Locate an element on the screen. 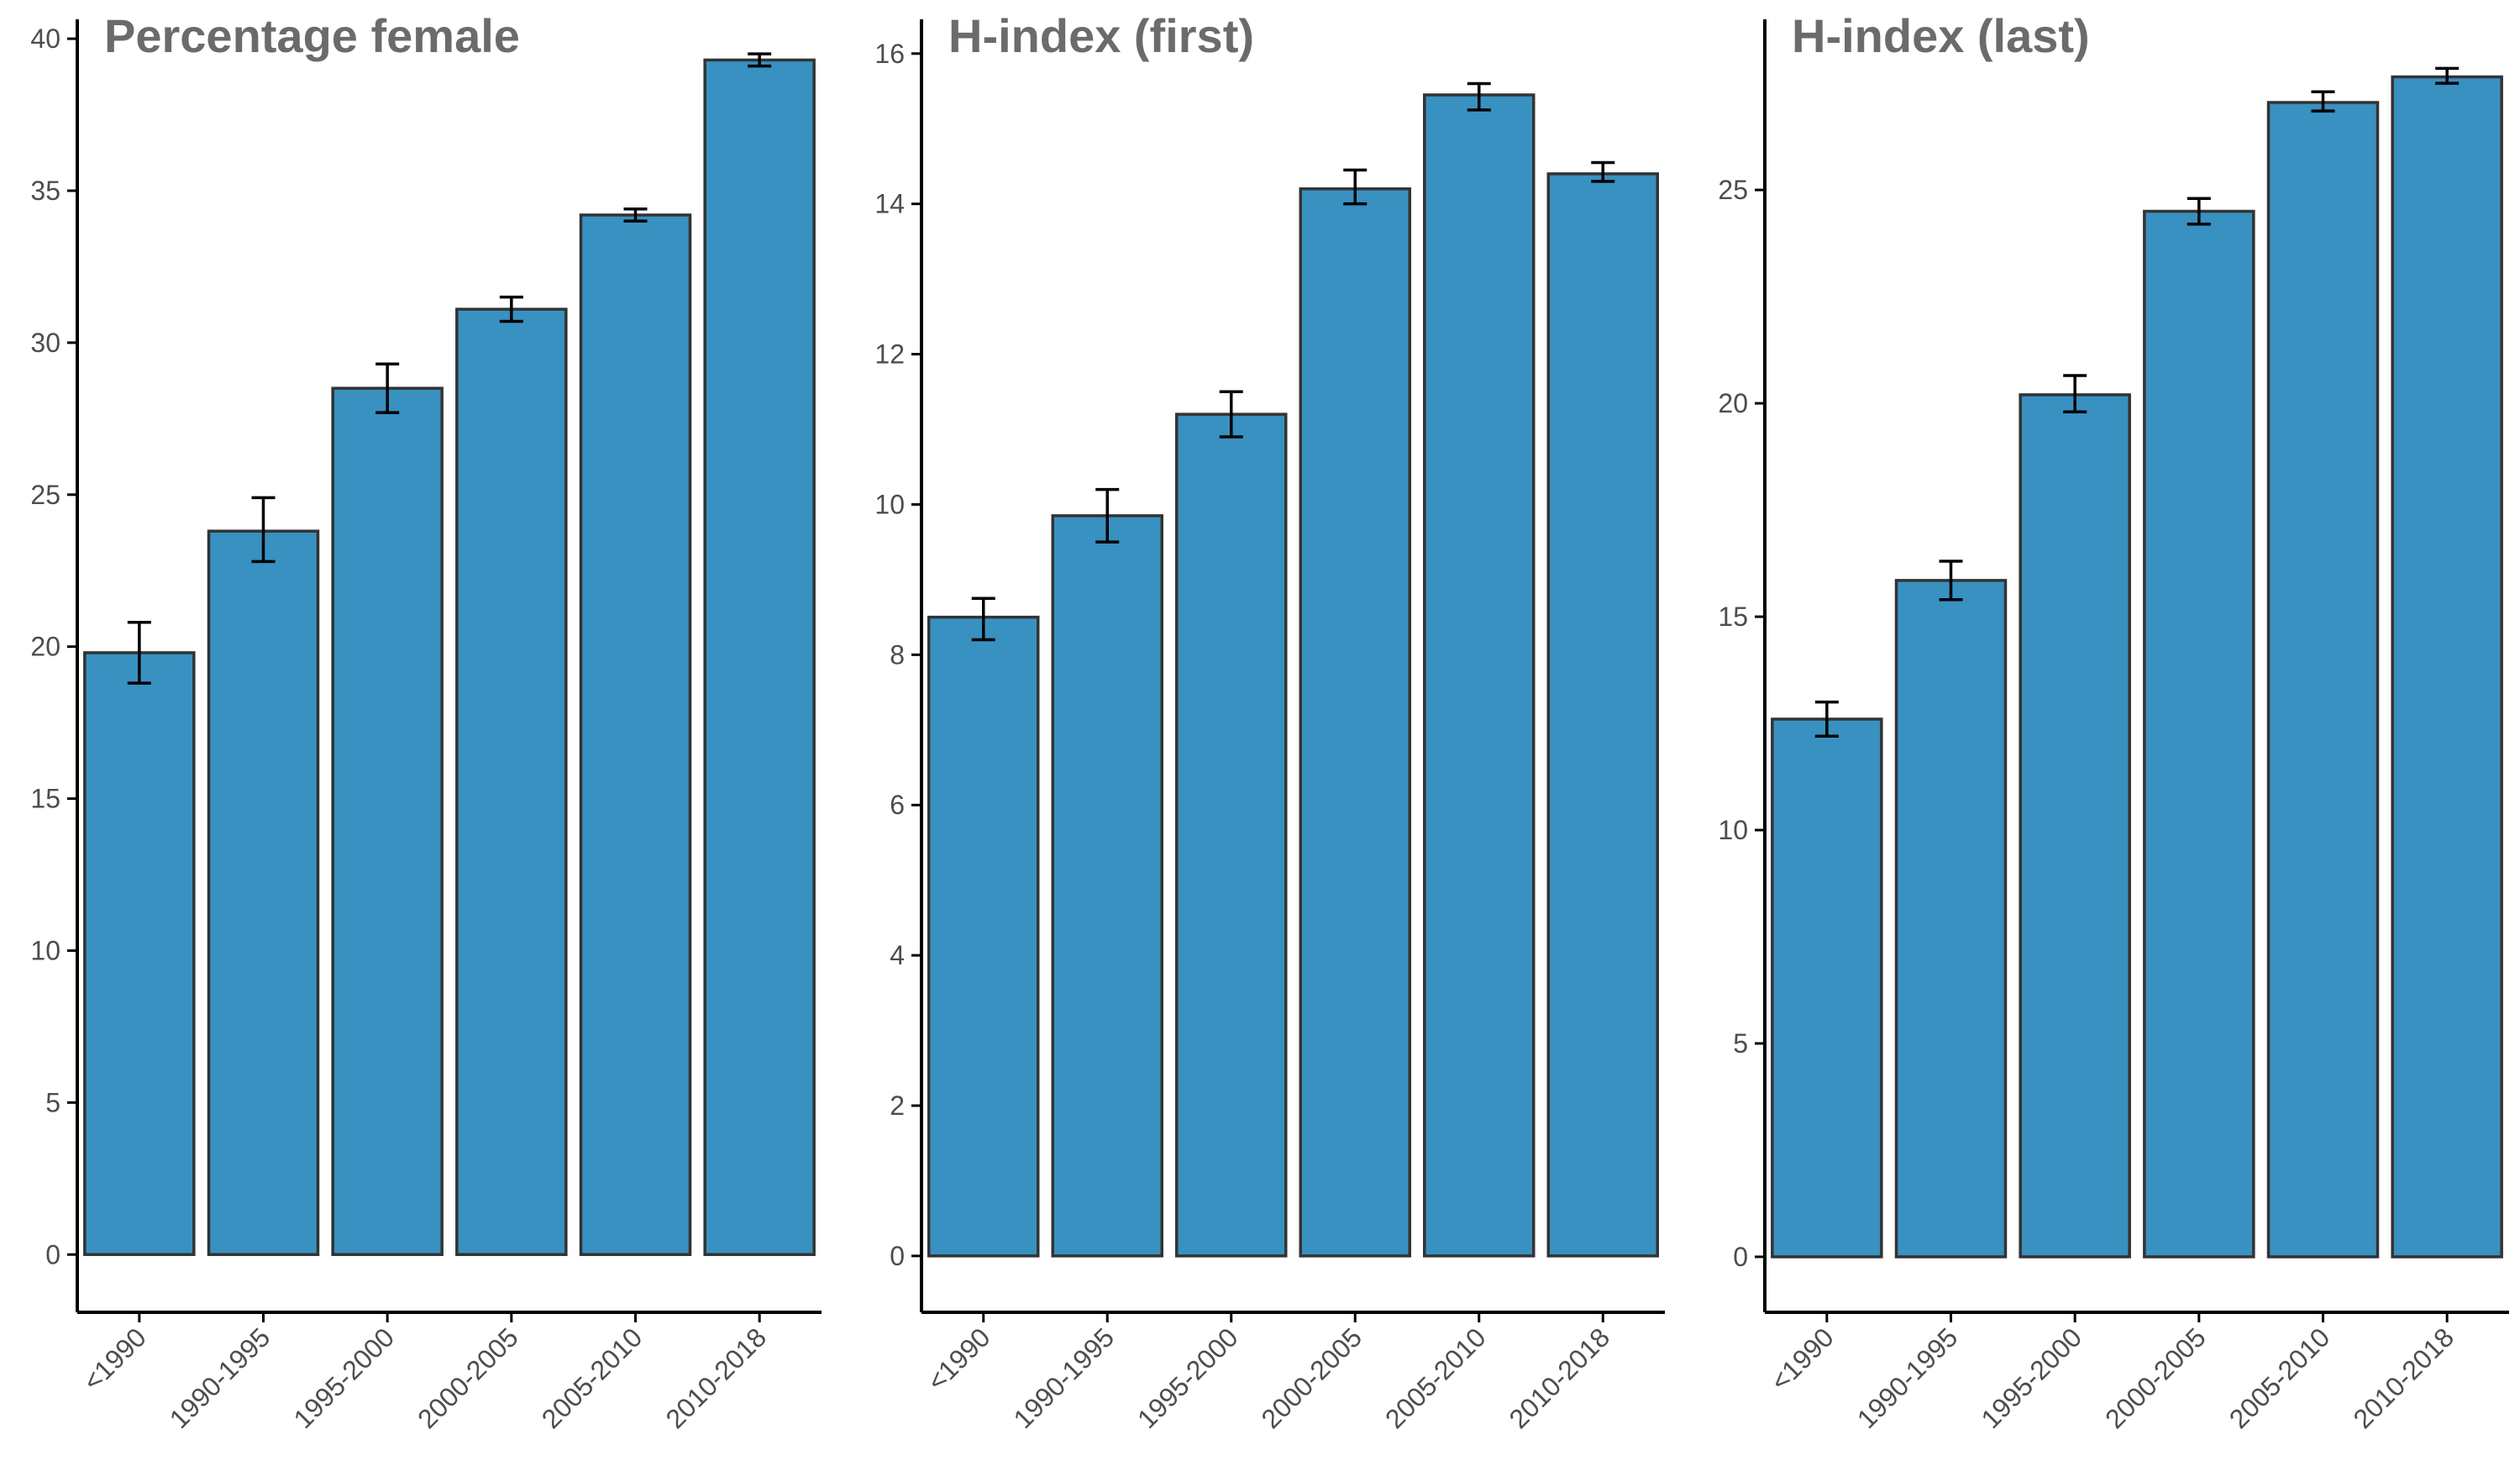 The image size is (2520, 1482). x-tick-label-2-5: 2005-2010 is located at coordinates (1435, 1378).